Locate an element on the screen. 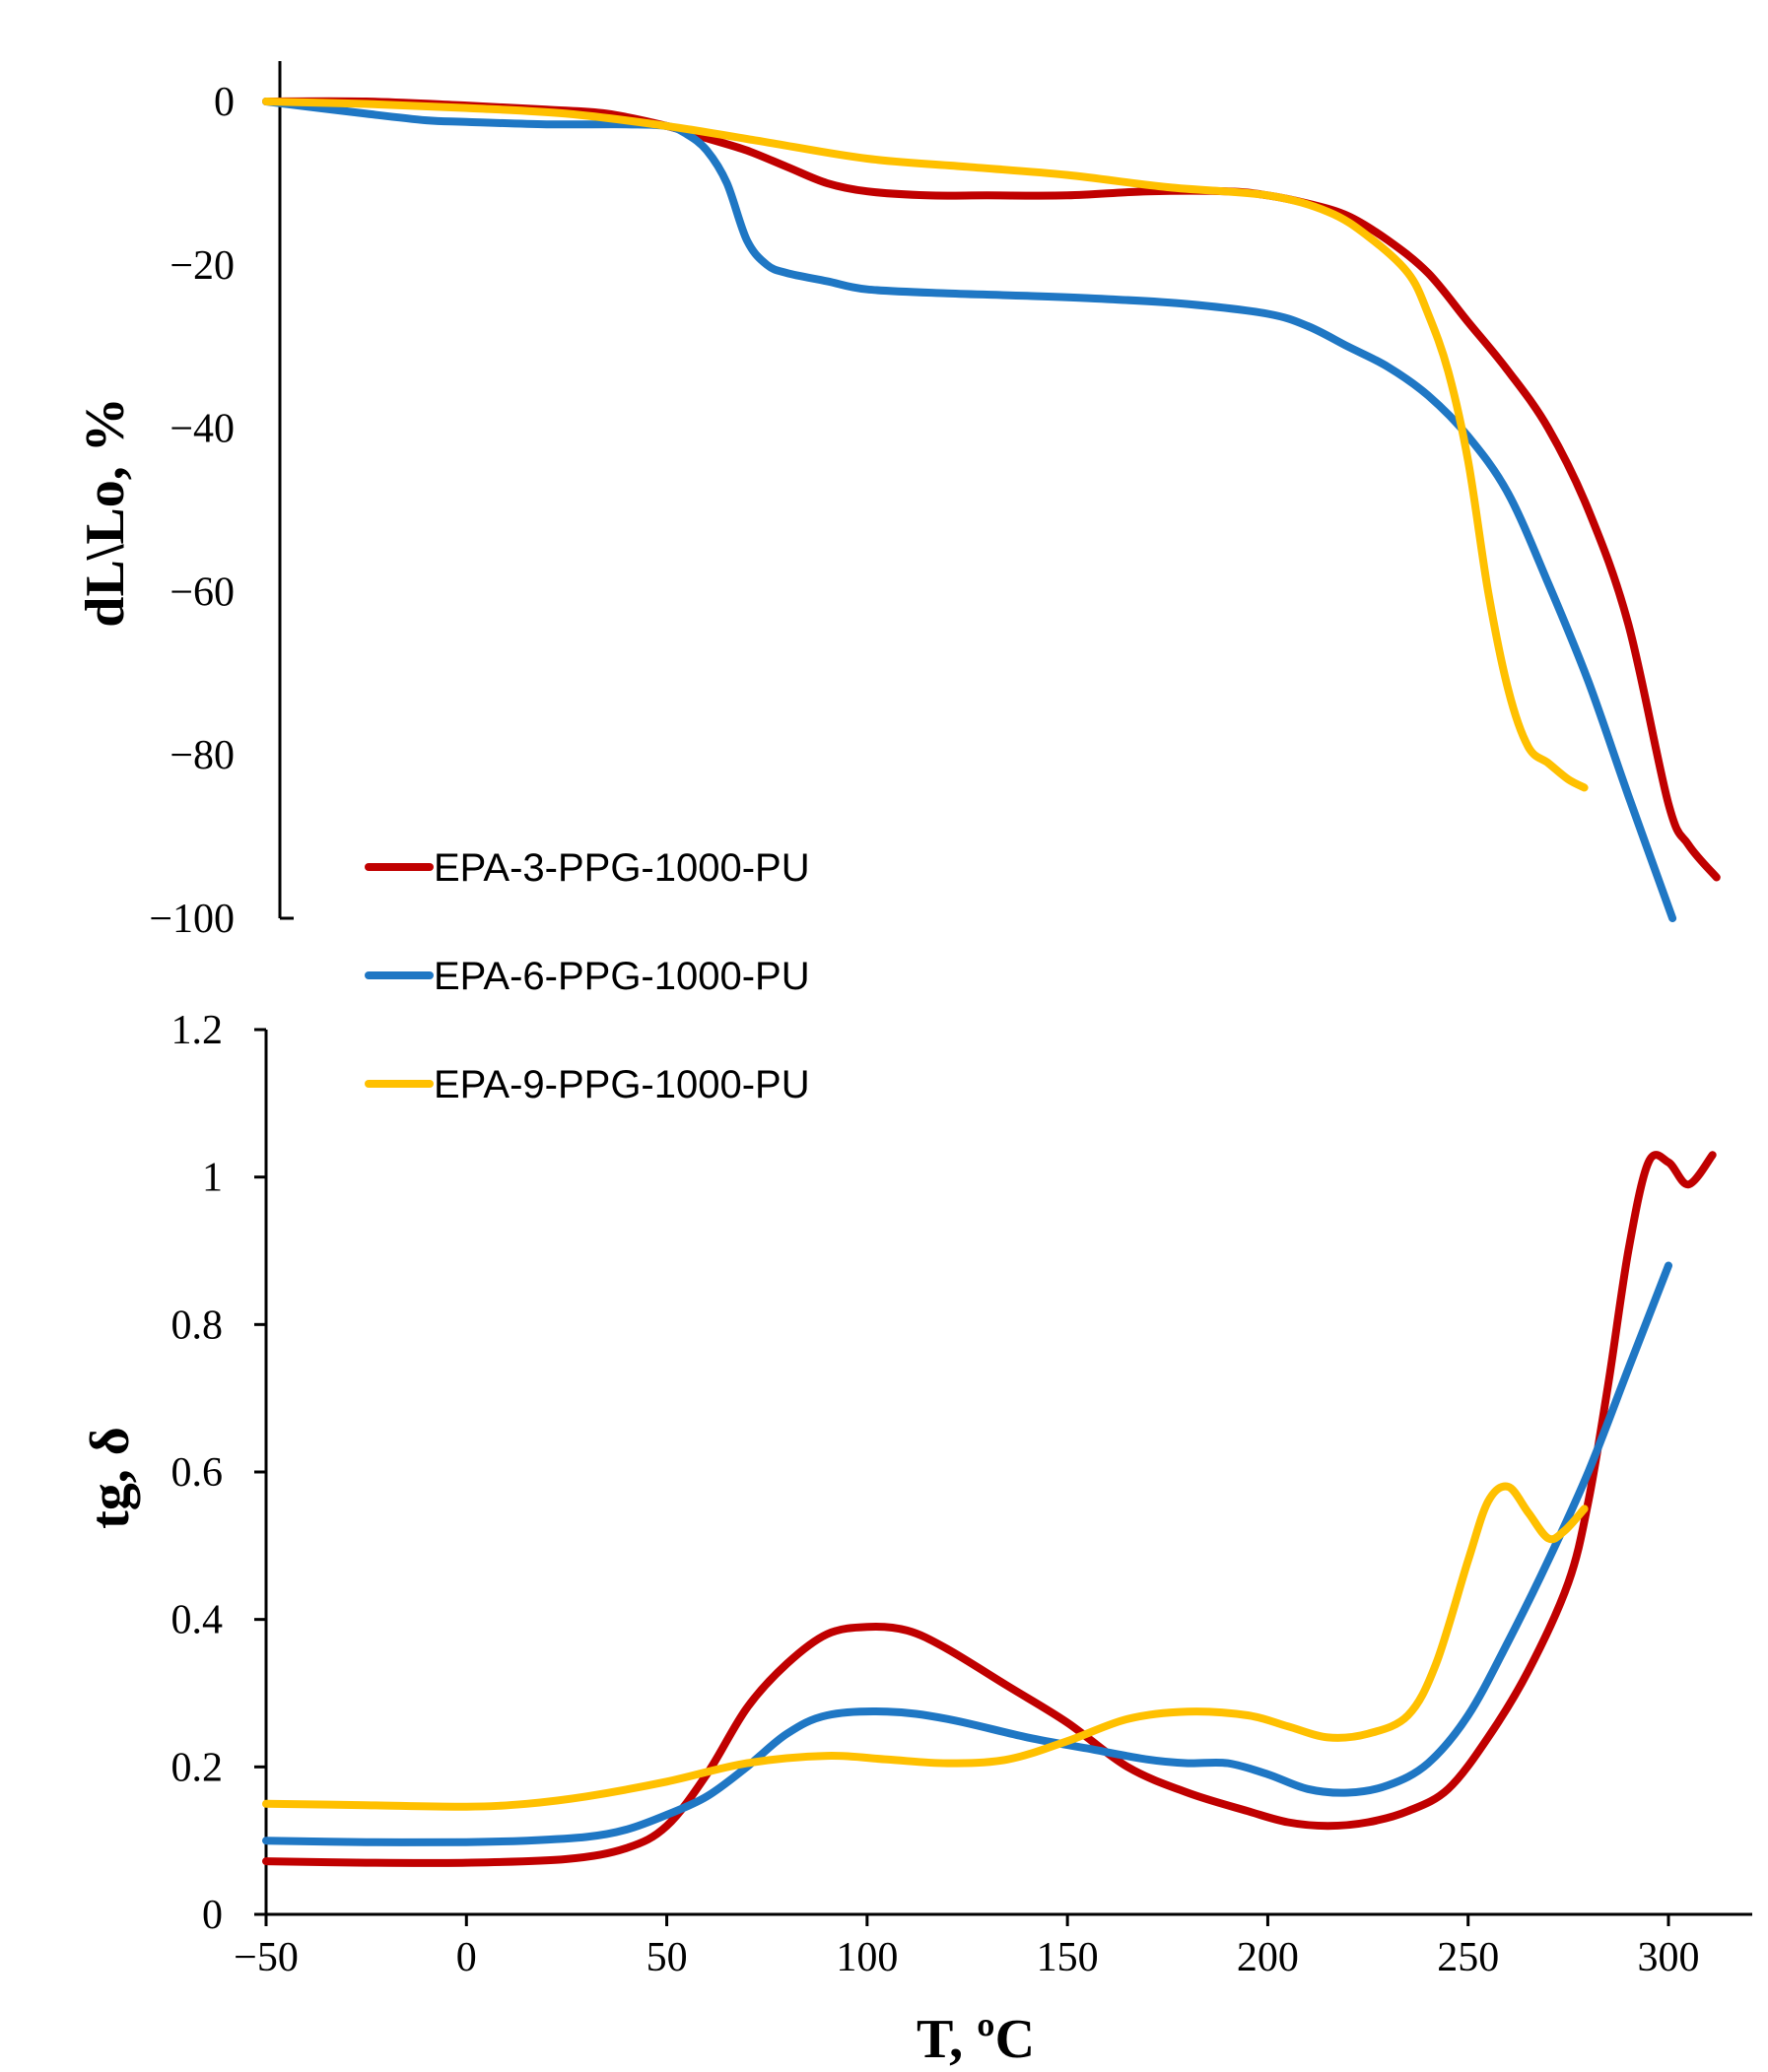 The image size is (1768, 2072). top-y-ticks: 0 −20 −40 −60 −80 −100 is located at coordinates (192, 511).